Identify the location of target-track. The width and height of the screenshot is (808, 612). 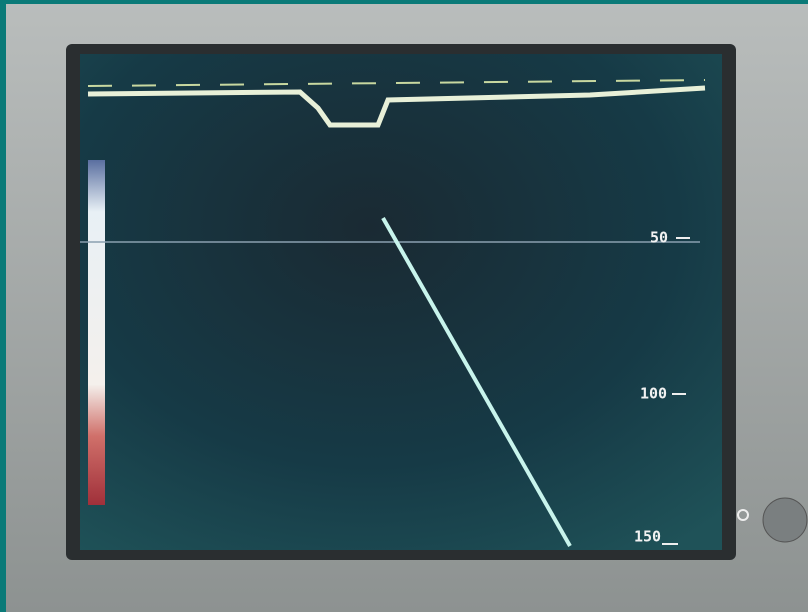
(476, 382).